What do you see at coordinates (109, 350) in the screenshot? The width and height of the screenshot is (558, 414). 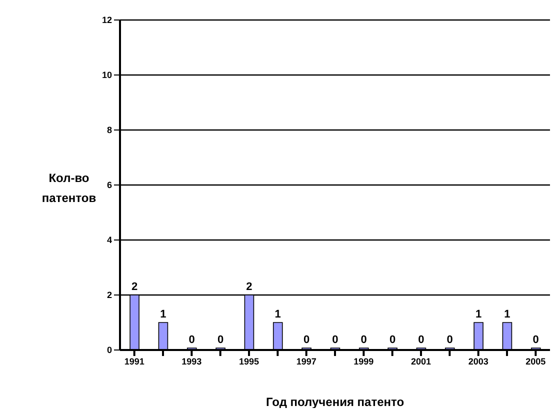 I see `y-tick-label: 0` at bounding box center [109, 350].